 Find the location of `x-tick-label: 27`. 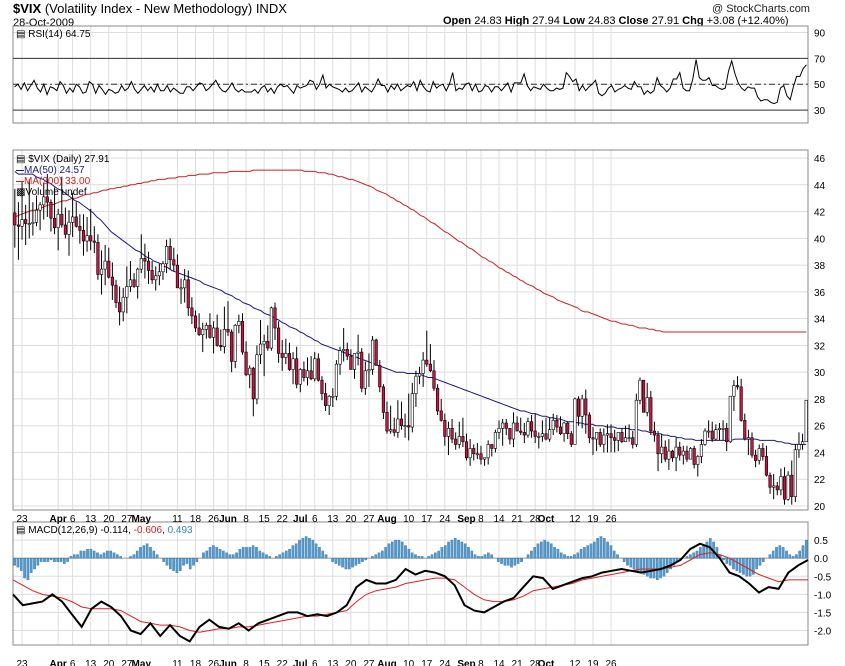

x-tick-label: 27 is located at coordinates (369, 662).